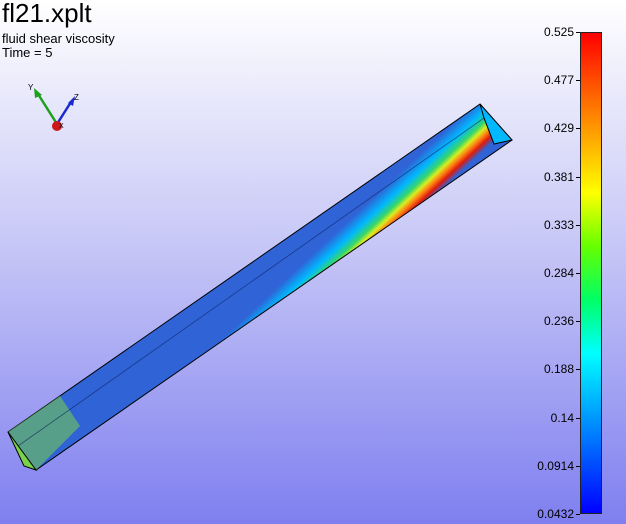  I want to click on legend-tick-label: 0.236, so click(558, 321).